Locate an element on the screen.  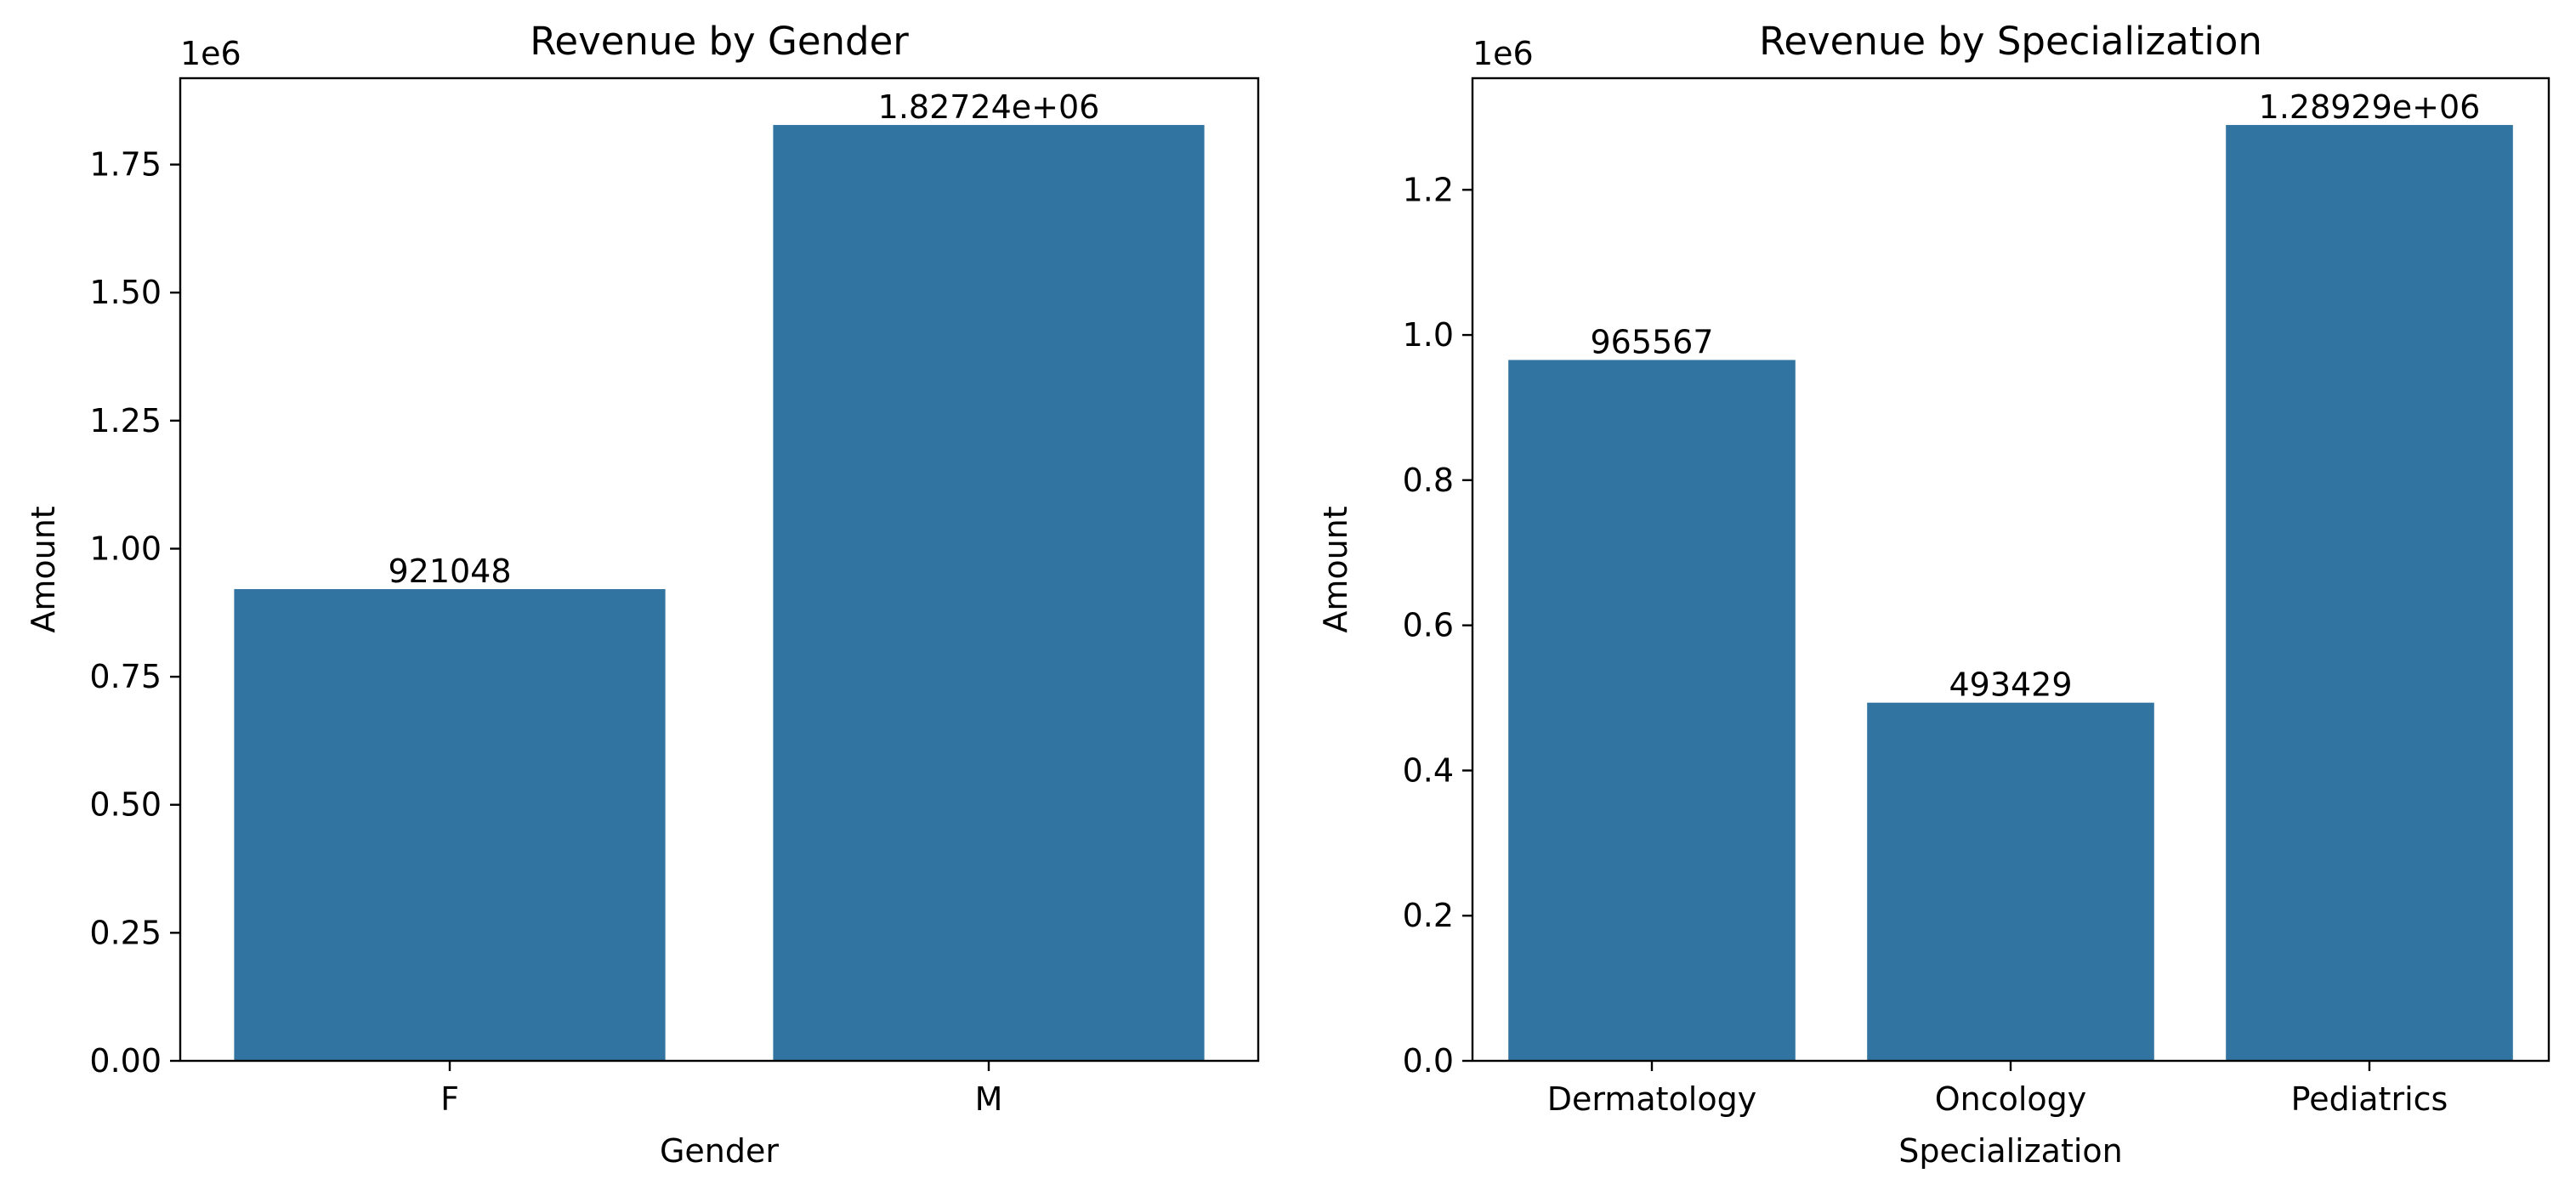
chart-2-ytick-label-3: 0.4 is located at coordinates (1429, 770).